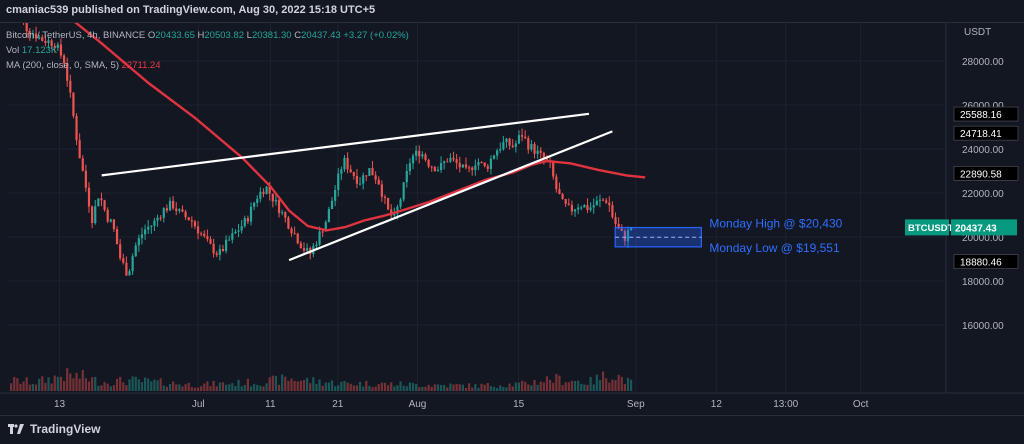 The image size is (1024, 444). I want to click on y-tick-label: 26000.00, so click(983, 106).